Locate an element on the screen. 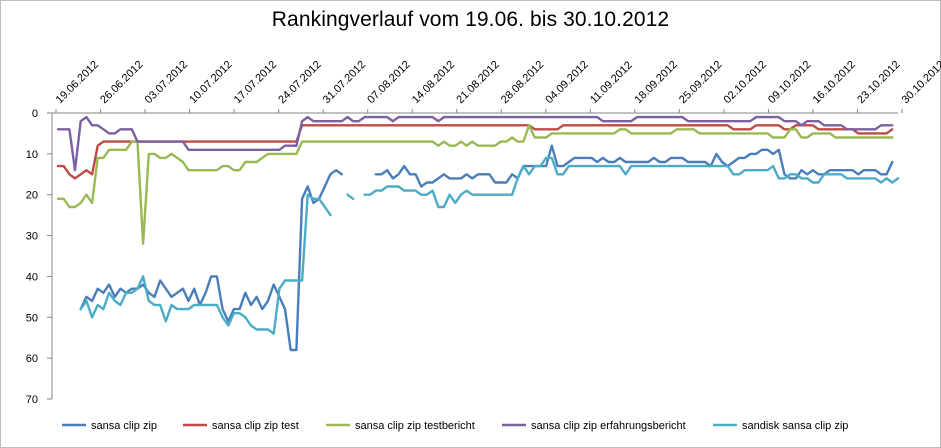  series-line-sansa-clip-zip-erfahrungsbericht is located at coordinates (475, 143).